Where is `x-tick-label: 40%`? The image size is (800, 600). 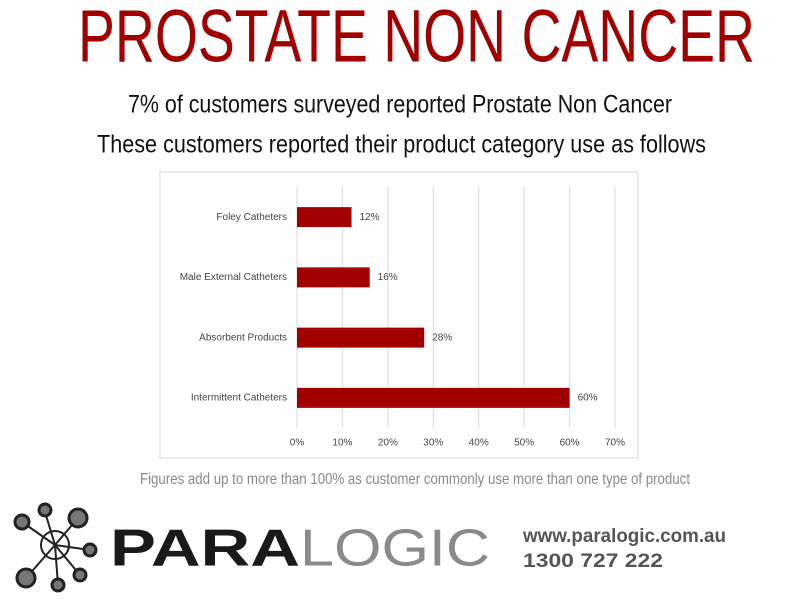
x-tick-label: 40% is located at coordinates (479, 443).